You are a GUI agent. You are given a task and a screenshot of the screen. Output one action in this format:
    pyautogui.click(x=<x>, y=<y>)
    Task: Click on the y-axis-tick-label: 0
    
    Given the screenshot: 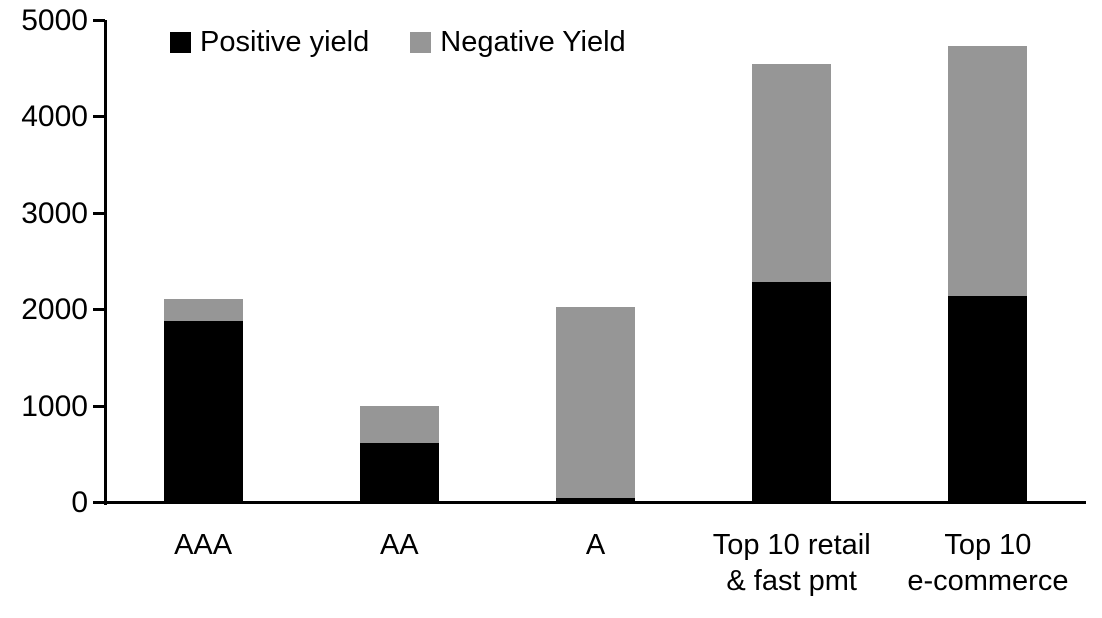 What is the action you would take?
    pyautogui.click(x=79, y=502)
    